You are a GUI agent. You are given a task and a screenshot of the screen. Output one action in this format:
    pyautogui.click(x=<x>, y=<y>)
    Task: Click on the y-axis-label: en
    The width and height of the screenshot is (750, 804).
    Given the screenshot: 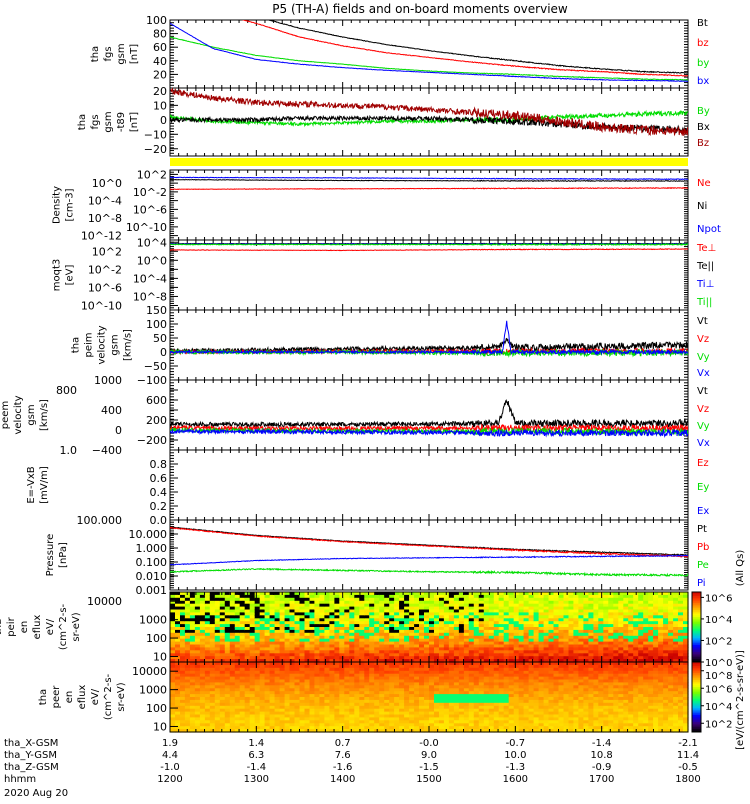 What is the action you would take?
    pyautogui.click(x=24, y=627)
    